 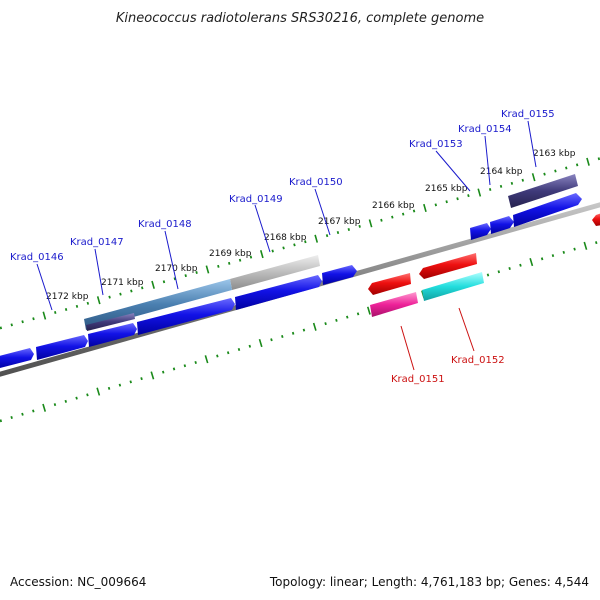 I want to click on gene-label-krad-0155: Krad_0155, so click(x=528, y=114).